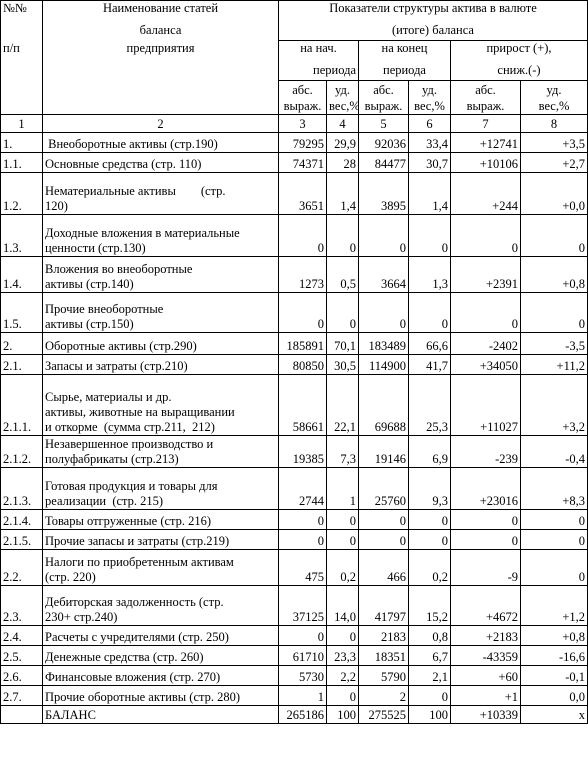  What do you see at coordinates (302, 274) in the screenshot?
I see `row-value: 1273` at bounding box center [302, 274].